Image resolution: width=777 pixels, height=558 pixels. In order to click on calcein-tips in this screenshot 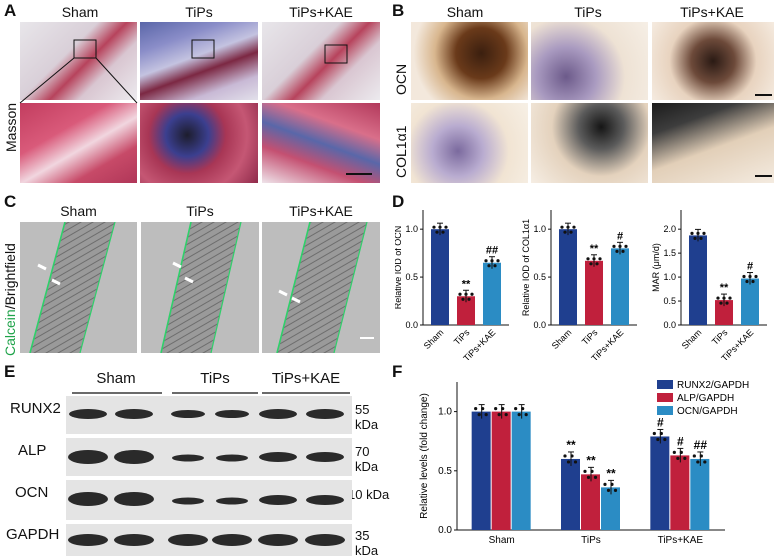, I will do `click(200, 287)`.